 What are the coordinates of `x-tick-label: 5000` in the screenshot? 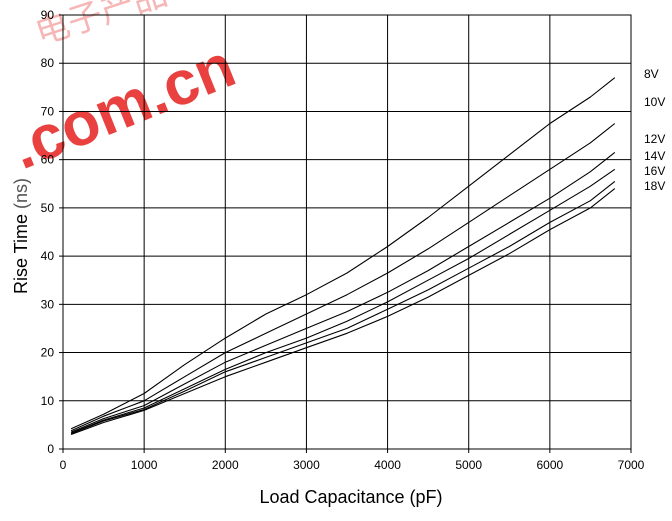 It's located at (468, 465).